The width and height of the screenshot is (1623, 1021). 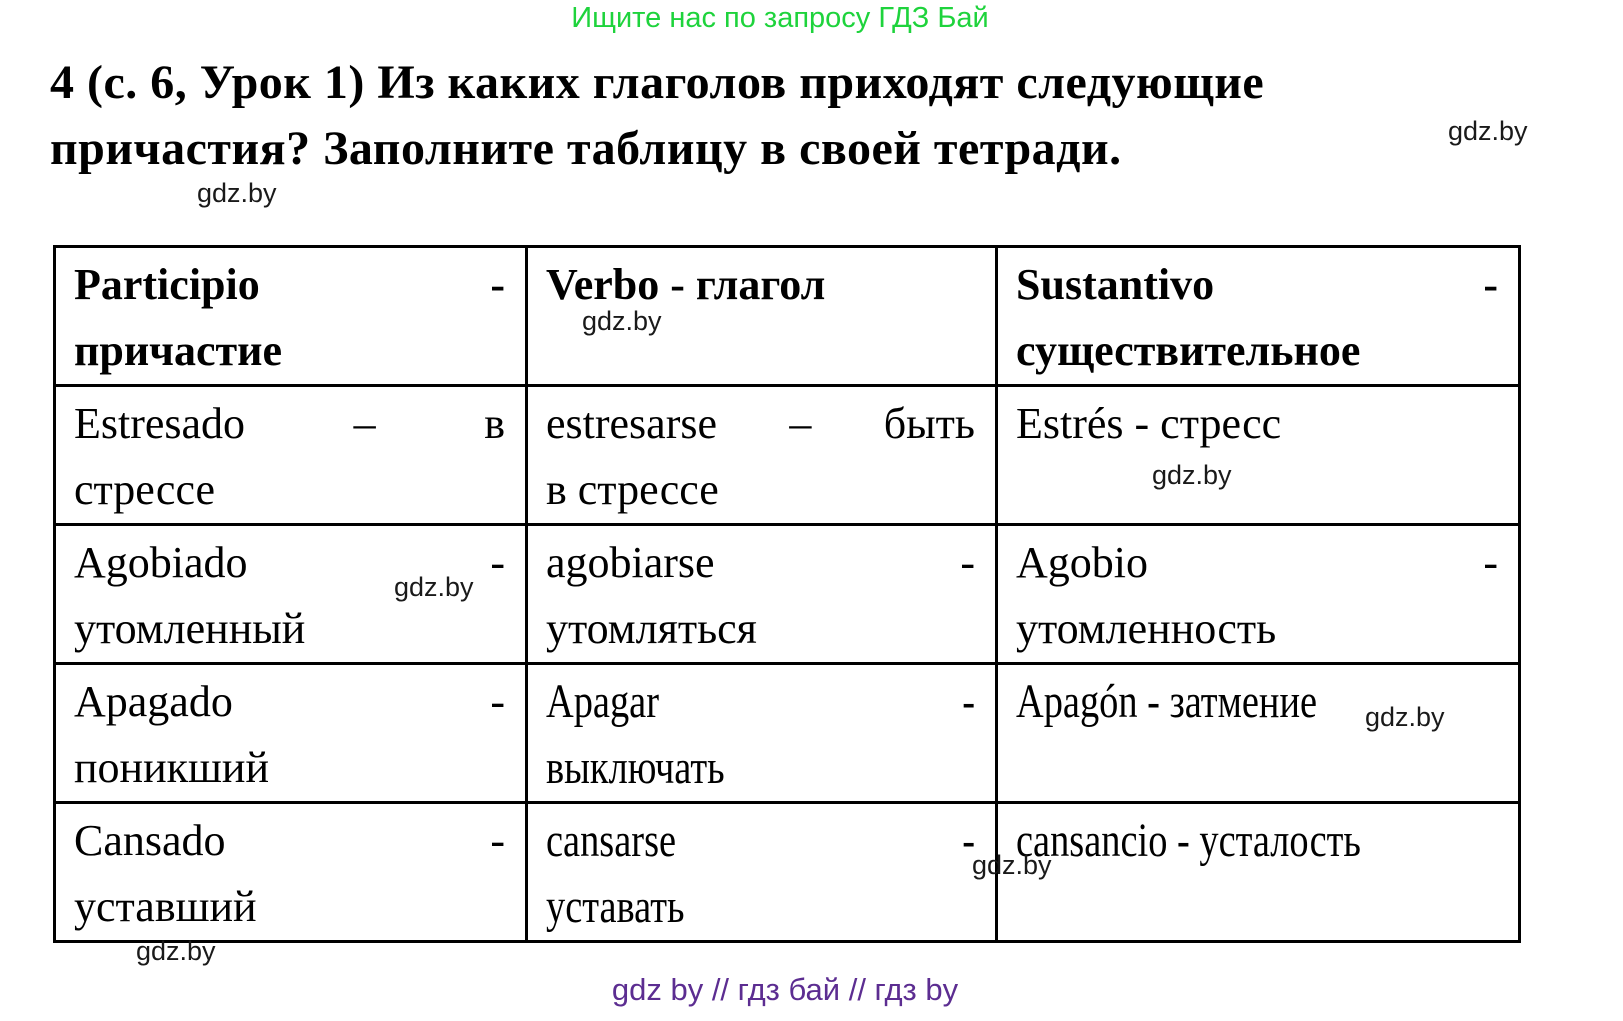 What do you see at coordinates (1167, 701) in the screenshot?
I see `cell-text: Apagón - затмение` at bounding box center [1167, 701].